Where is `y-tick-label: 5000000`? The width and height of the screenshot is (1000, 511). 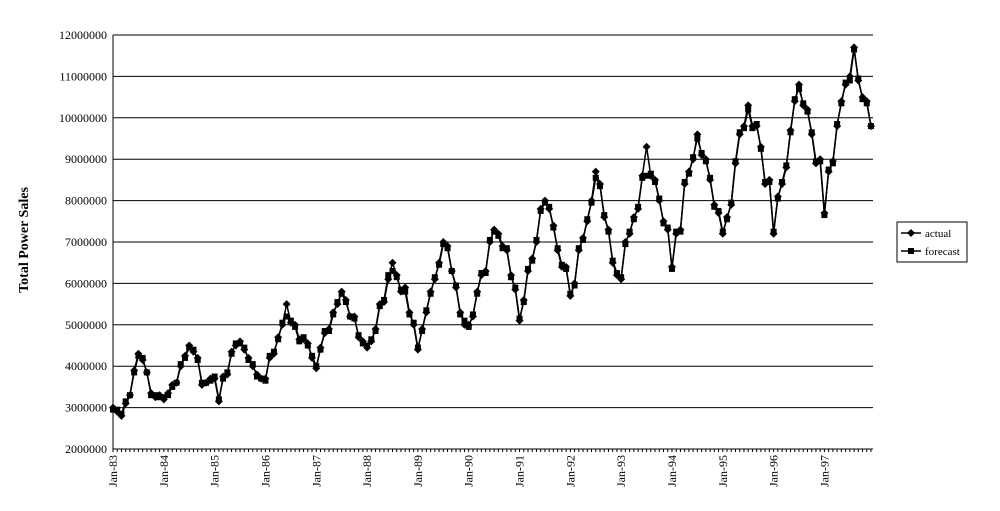
y-tick-label: 5000000 is located at coordinates (86, 325).